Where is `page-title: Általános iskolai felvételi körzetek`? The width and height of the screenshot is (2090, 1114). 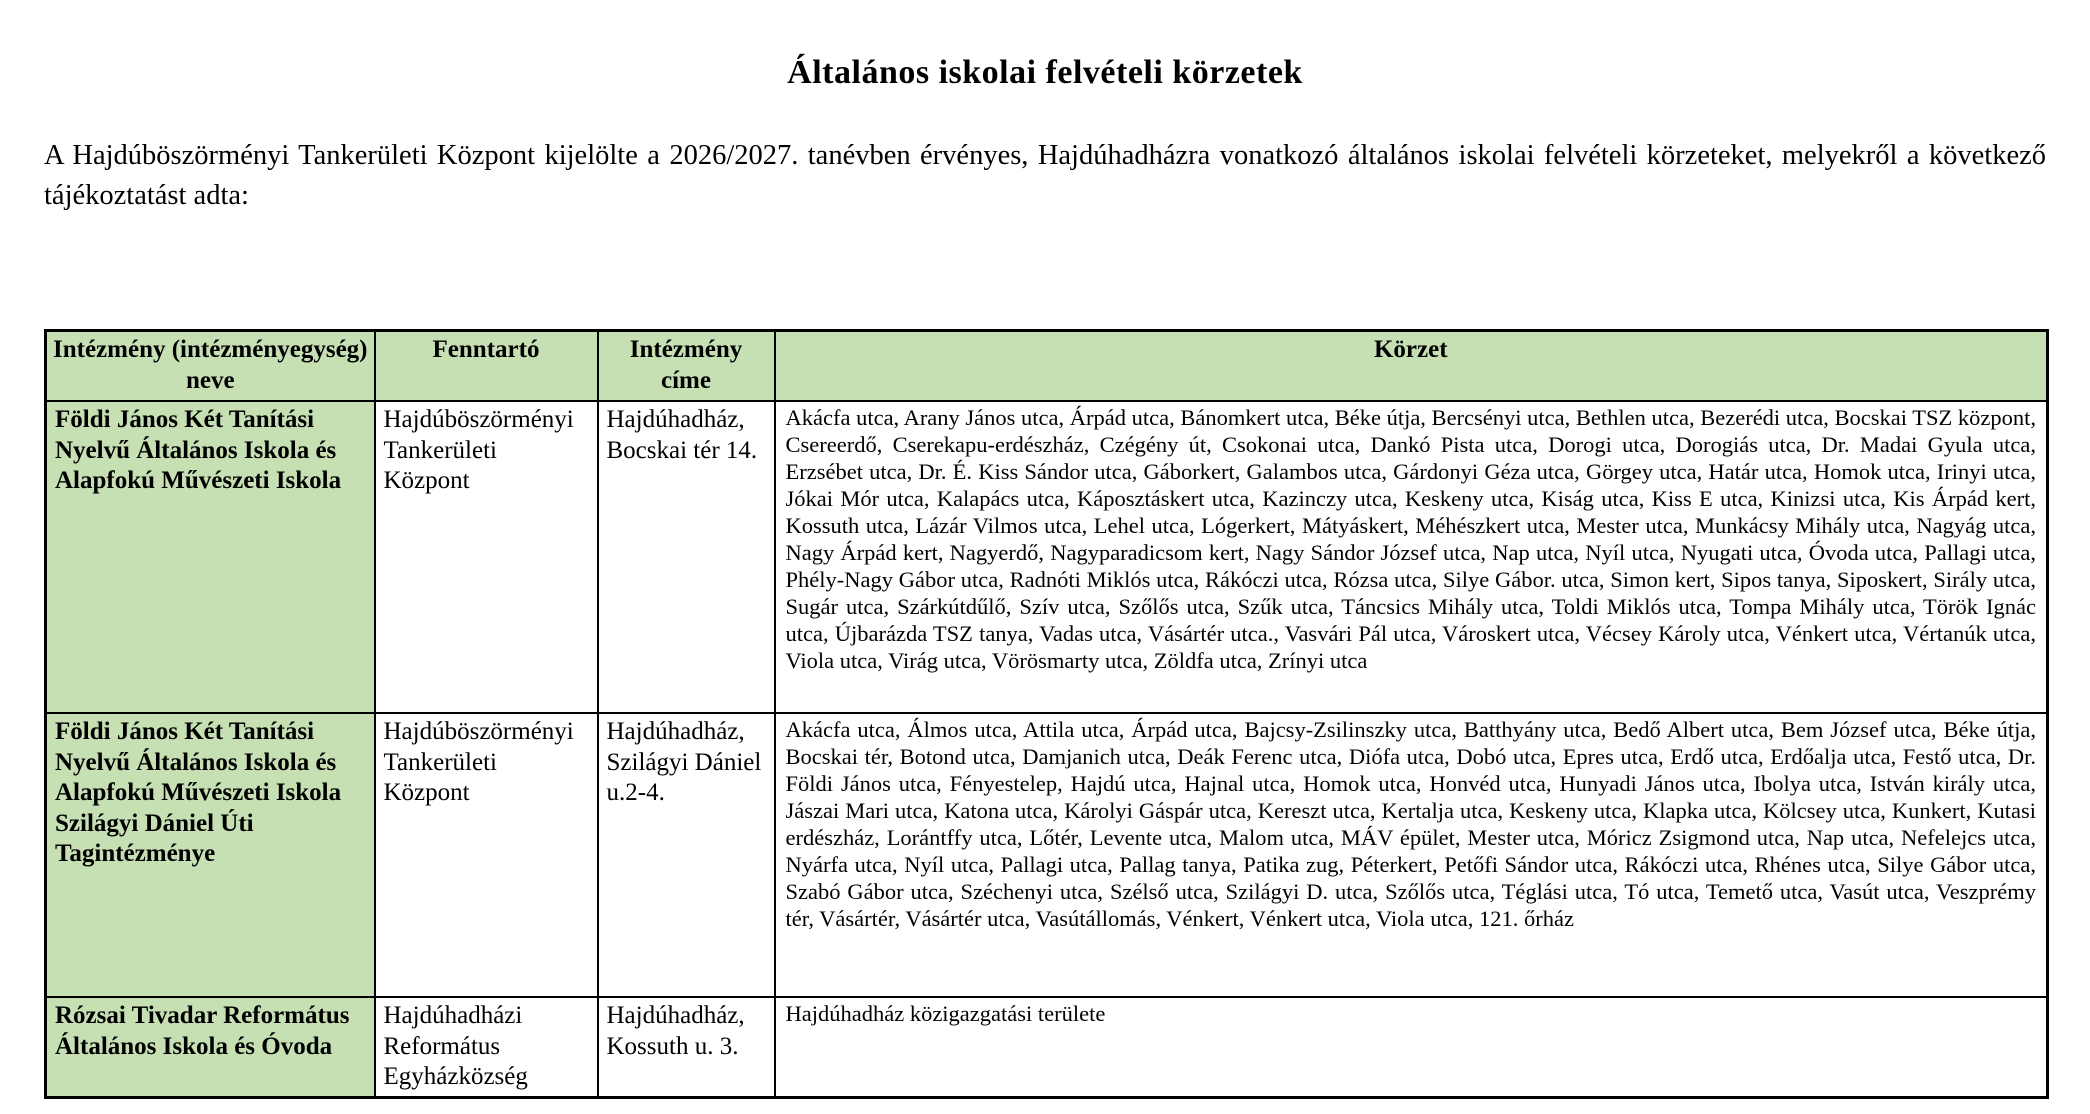
page-title: Általános iskolai felvételi körzetek is located at coordinates (1045, 72).